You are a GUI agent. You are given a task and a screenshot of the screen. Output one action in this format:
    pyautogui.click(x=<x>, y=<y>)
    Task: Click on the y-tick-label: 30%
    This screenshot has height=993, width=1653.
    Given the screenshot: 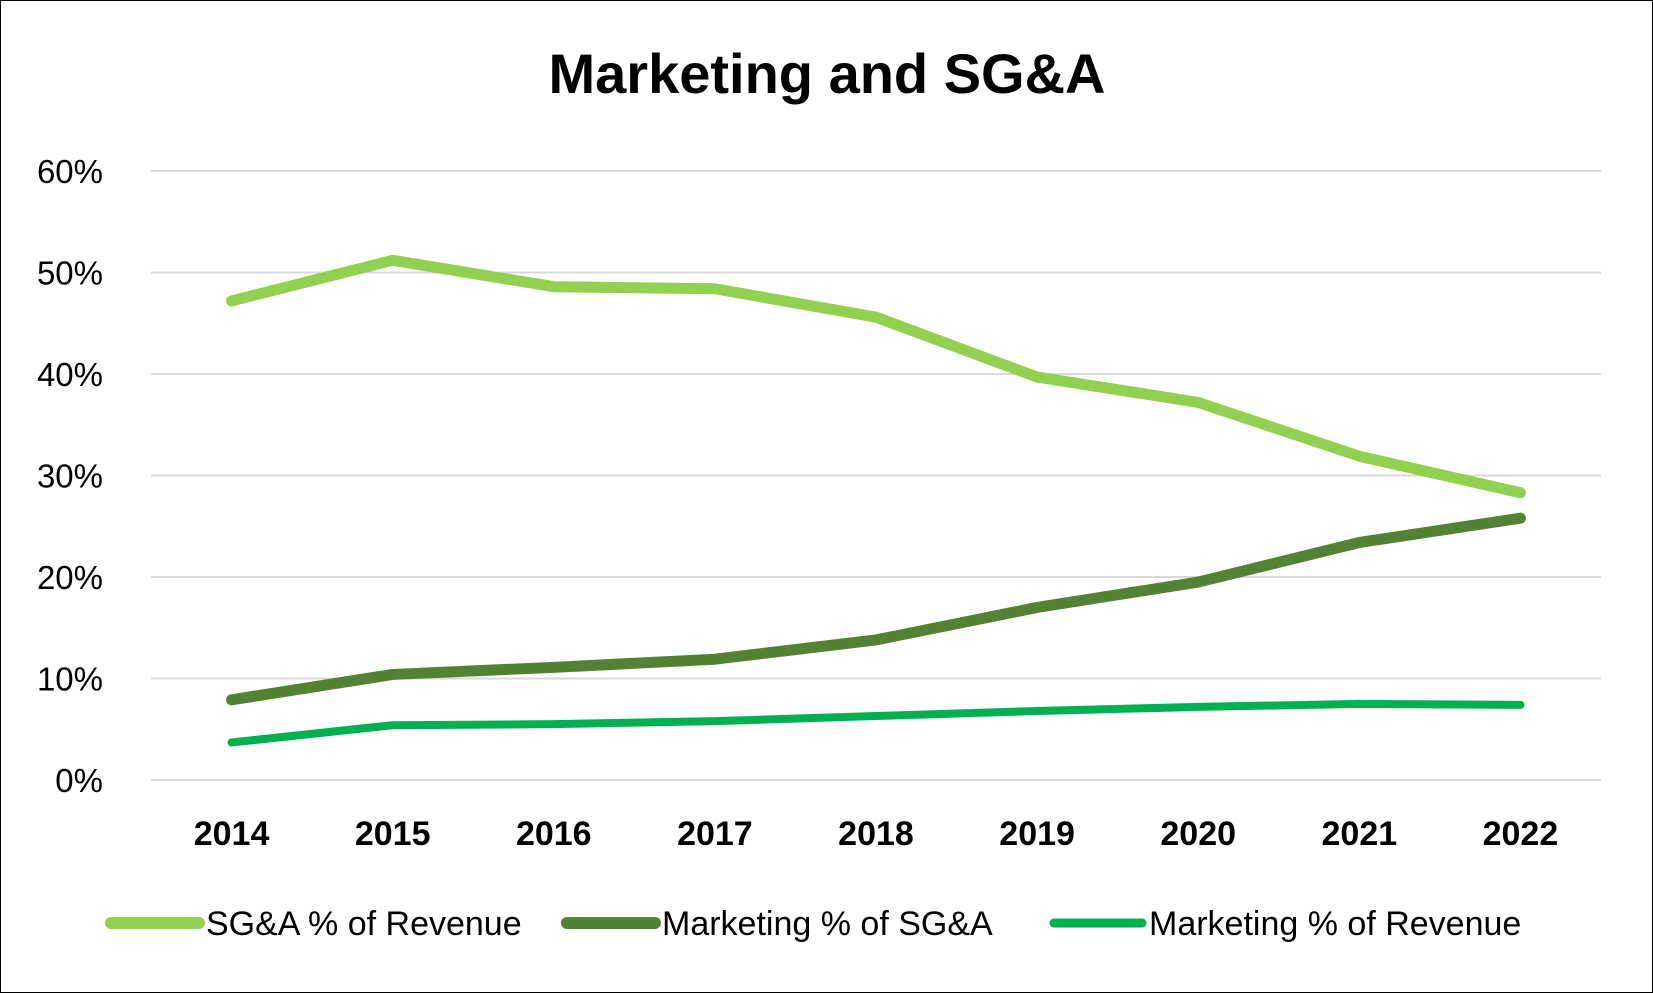 What is the action you would take?
    pyautogui.click(x=70, y=476)
    